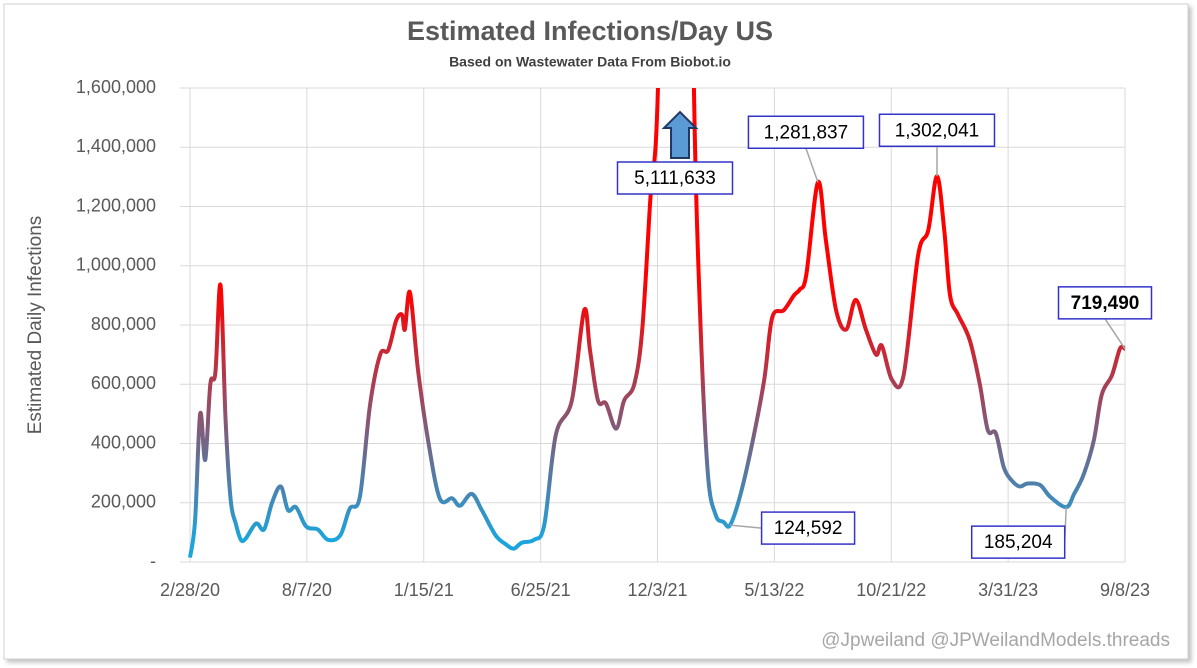 This screenshot has height=668, width=1197. I want to click on overflow-arrow, so click(680, 134).